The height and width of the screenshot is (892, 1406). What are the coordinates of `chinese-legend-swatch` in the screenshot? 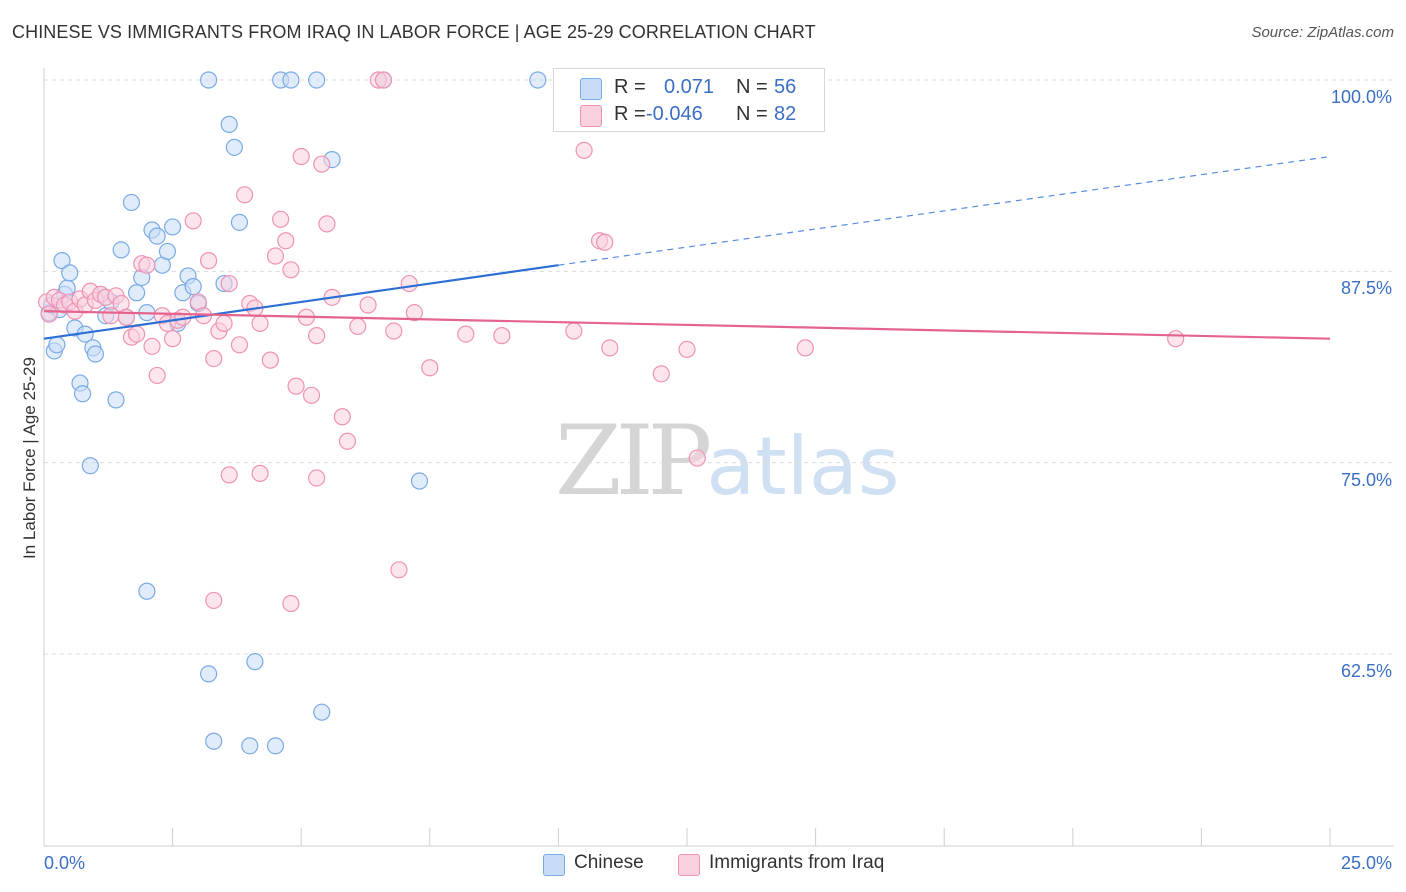 It's located at (554, 865).